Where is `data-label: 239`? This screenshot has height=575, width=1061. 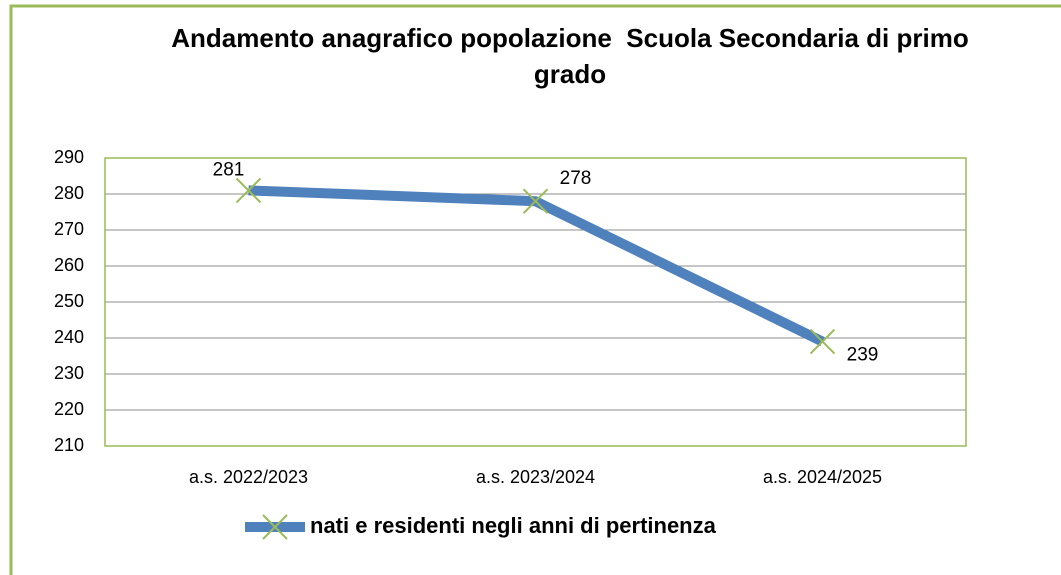
data-label: 239 is located at coordinates (863, 355).